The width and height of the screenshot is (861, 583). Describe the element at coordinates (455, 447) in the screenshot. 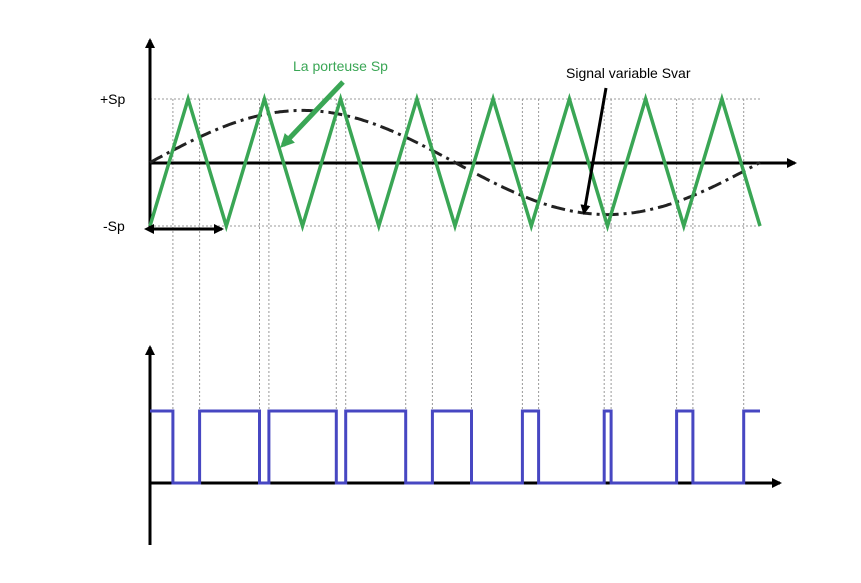

I see `pwm-output-signal` at that location.